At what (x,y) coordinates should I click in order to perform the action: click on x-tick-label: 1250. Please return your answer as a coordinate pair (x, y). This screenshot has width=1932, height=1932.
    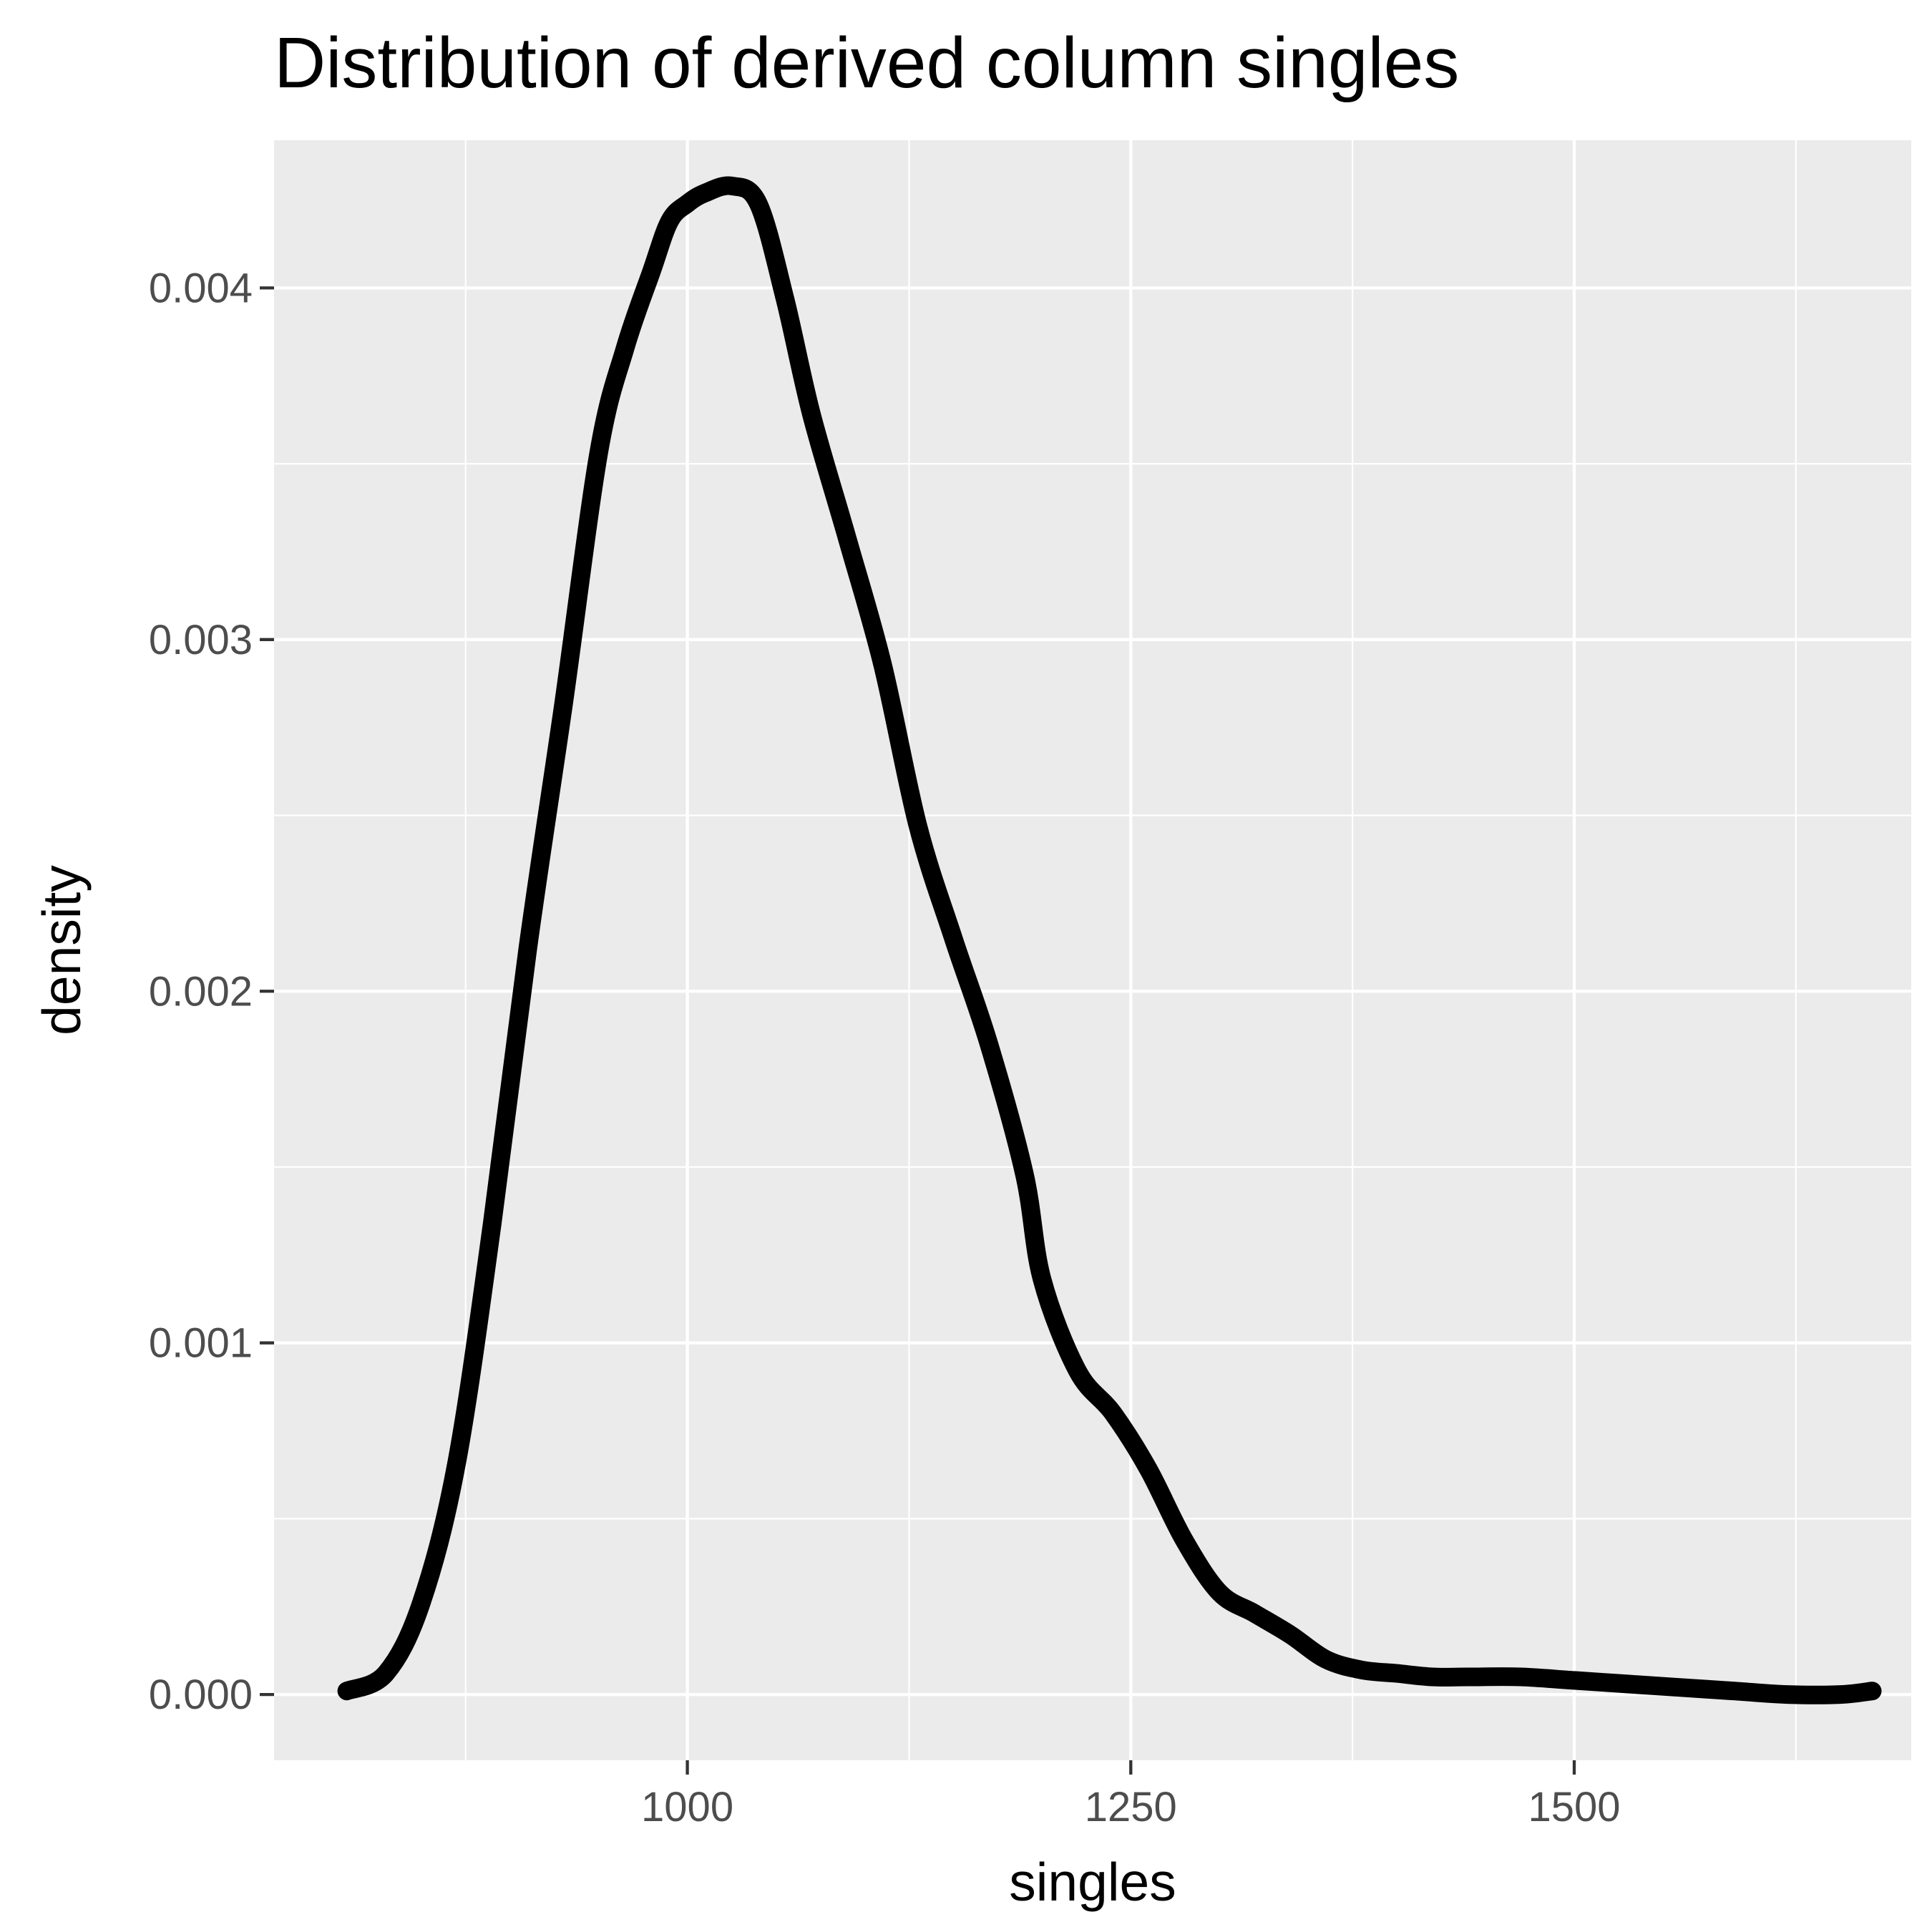
    Looking at the image, I should click on (1131, 1807).